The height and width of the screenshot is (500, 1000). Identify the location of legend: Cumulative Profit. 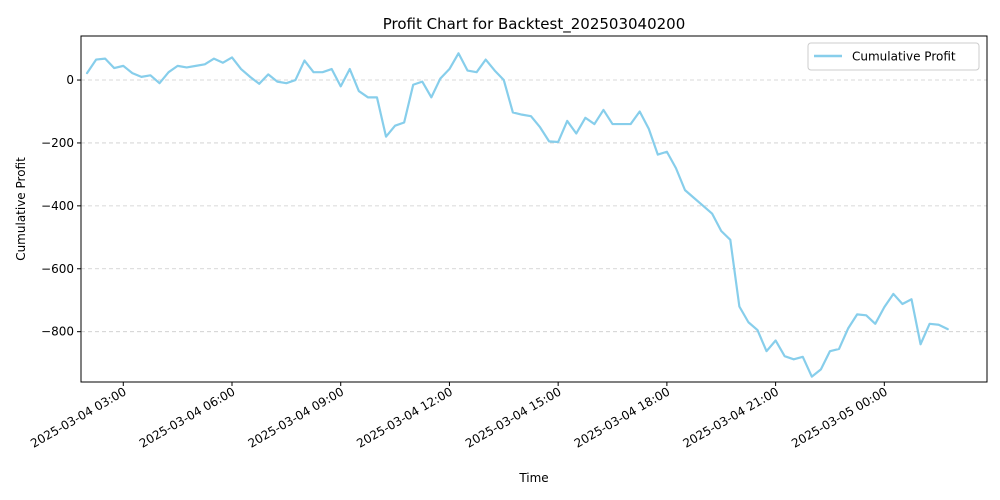
(893, 56).